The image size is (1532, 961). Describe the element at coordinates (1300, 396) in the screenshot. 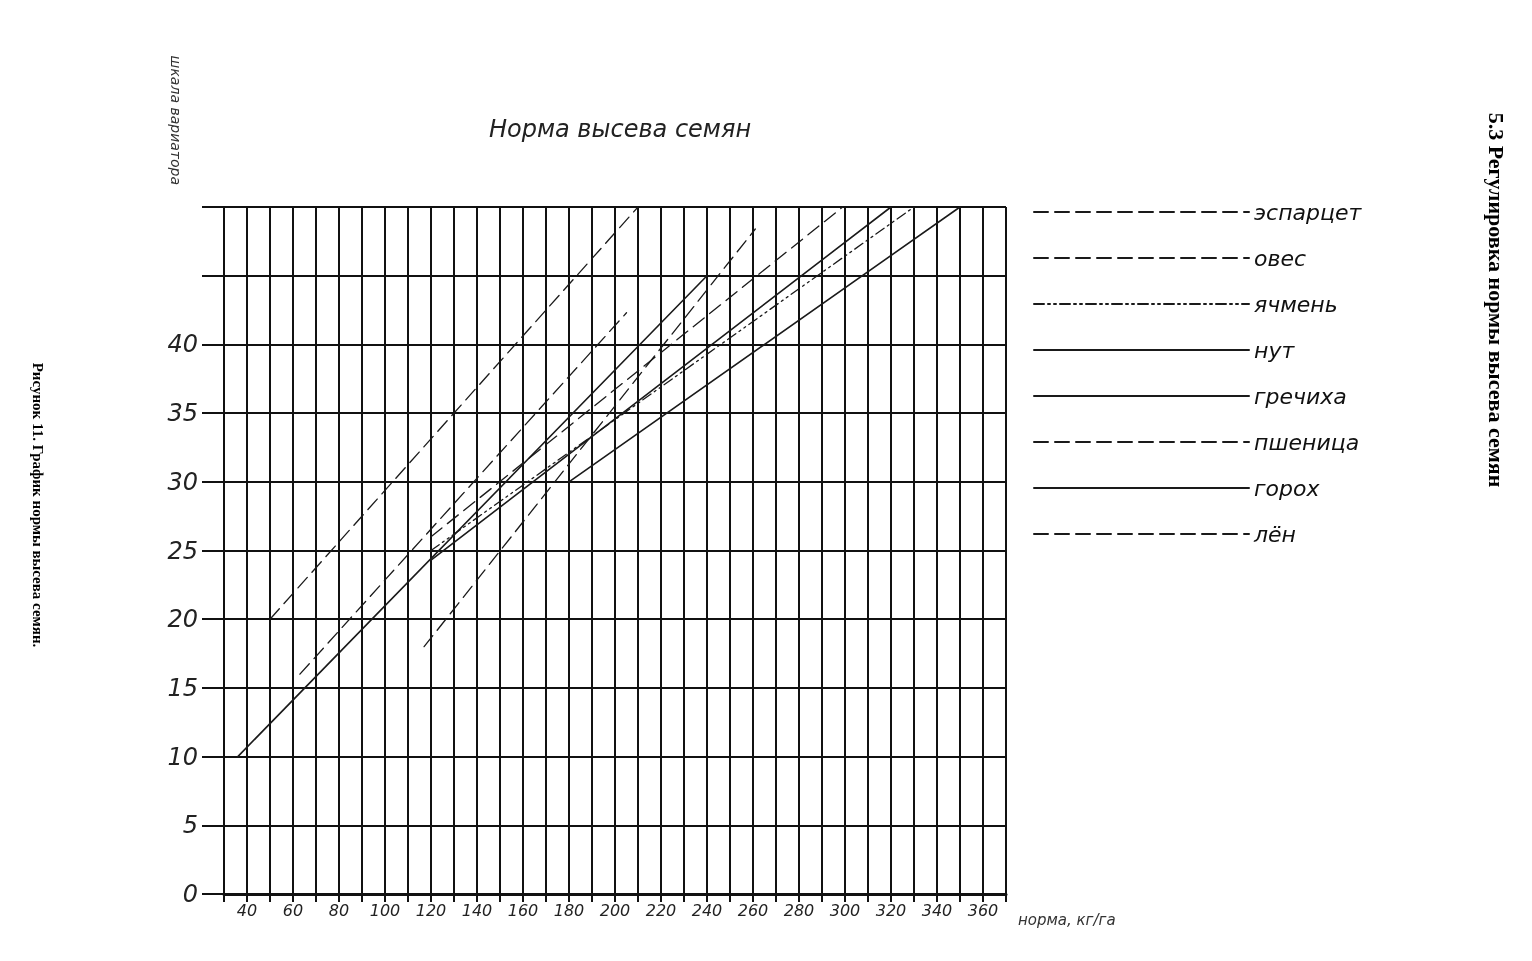

I see `text: гречиха` at that location.